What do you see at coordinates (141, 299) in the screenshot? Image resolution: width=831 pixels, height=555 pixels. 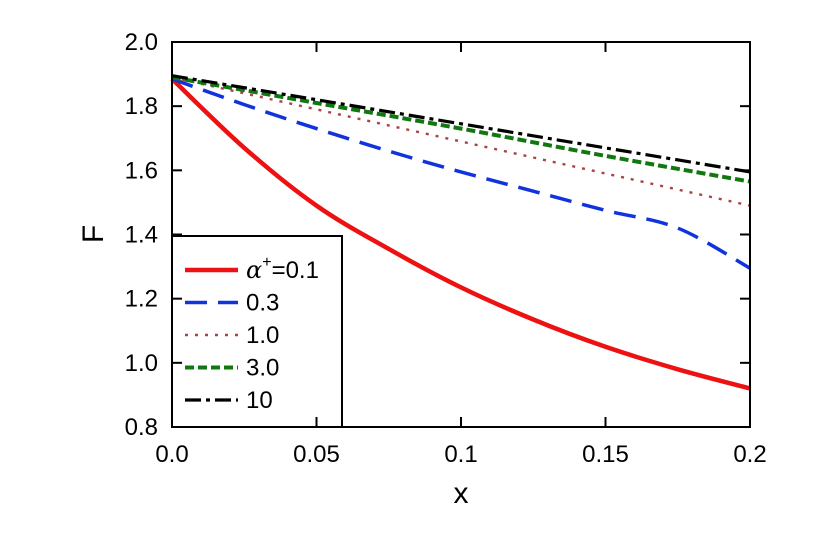 I see `y-tick-label-2: 1.2` at bounding box center [141, 299].